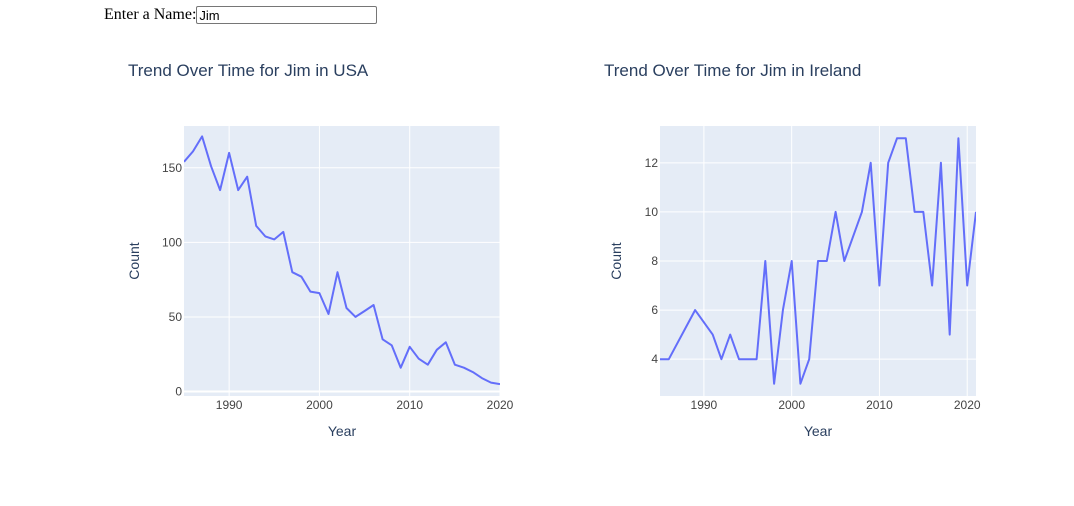 This screenshot has width=1074, height=506. What do you see at coordinates (134, 260) in the screenshot?
I see `usa-y-axis-label: Count` at bounding box center [134, 260].